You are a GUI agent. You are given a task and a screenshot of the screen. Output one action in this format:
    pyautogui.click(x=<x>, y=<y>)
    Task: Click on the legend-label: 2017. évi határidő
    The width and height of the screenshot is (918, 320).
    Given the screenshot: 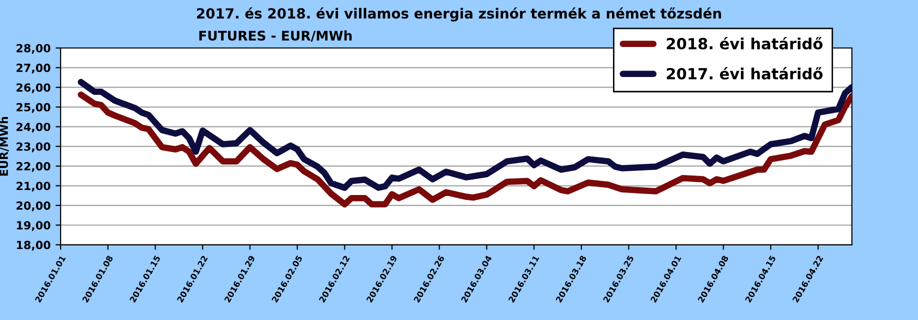 What is the action you would take?
    pyautogui.click(x=744, y=73)
    